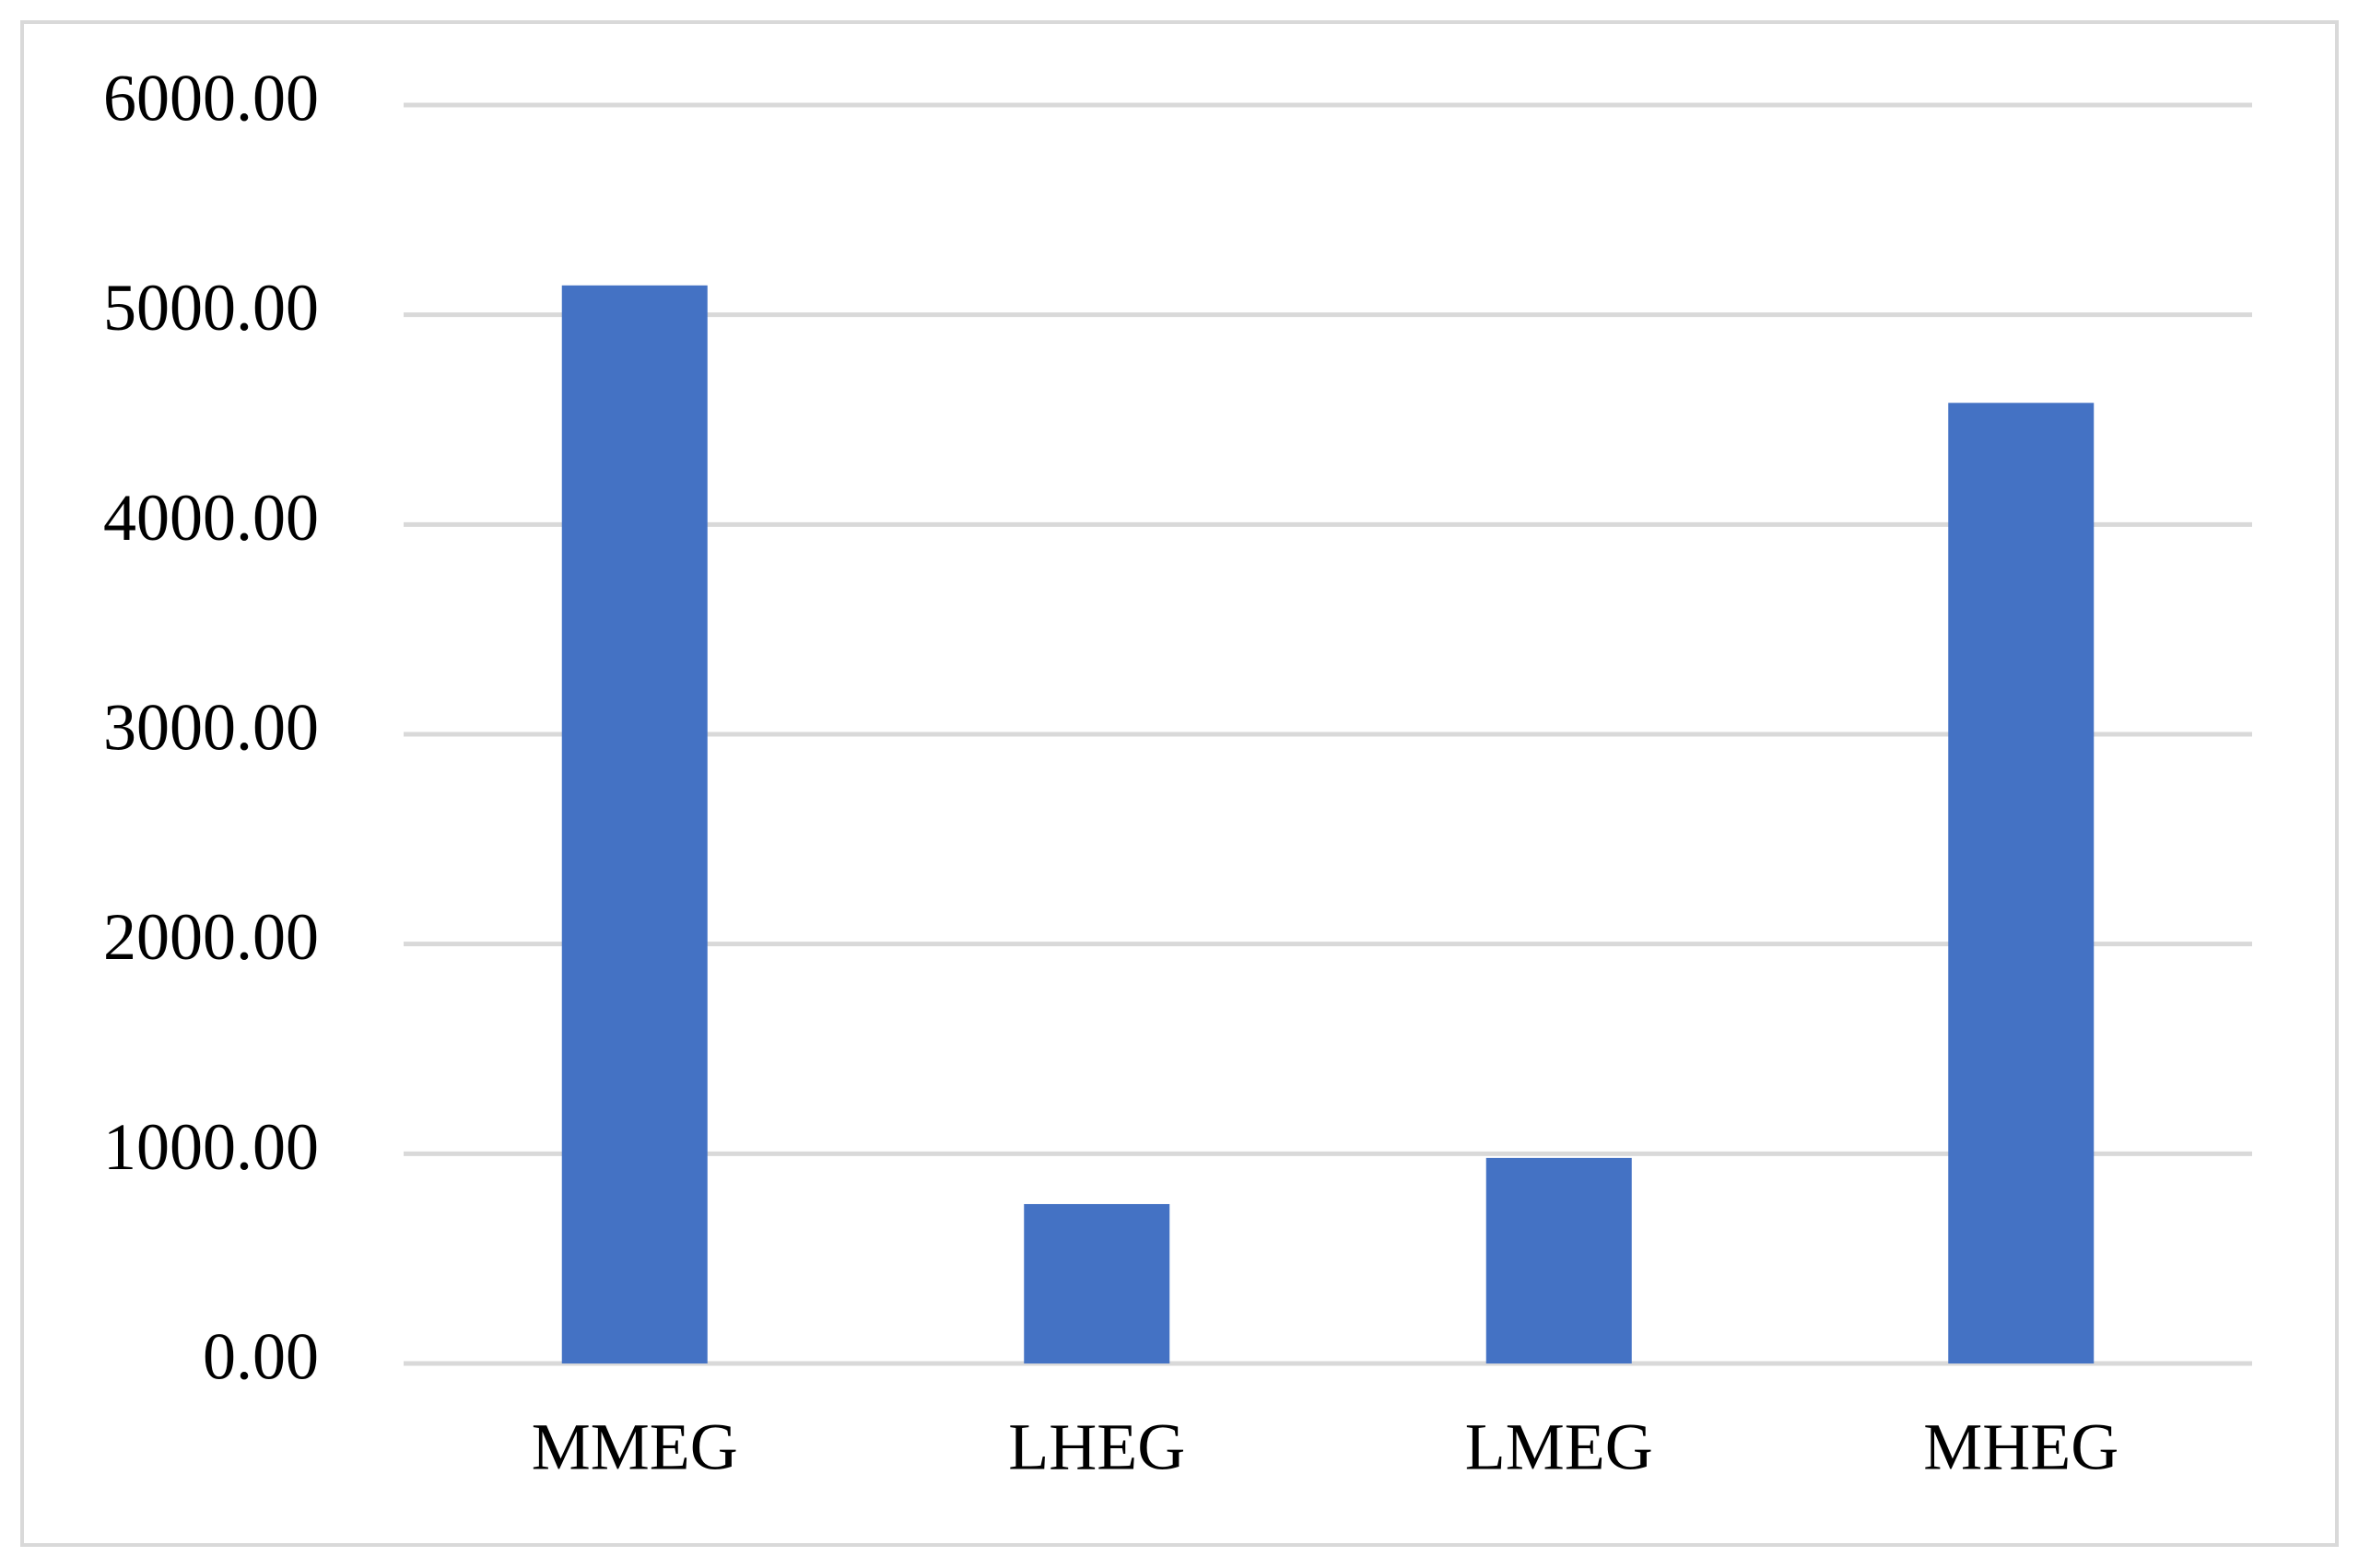 Image resolution: width=2359 pixels, height=1568 pixels. I want to click on y-tick-label: 6000.00, so click(211, 98).